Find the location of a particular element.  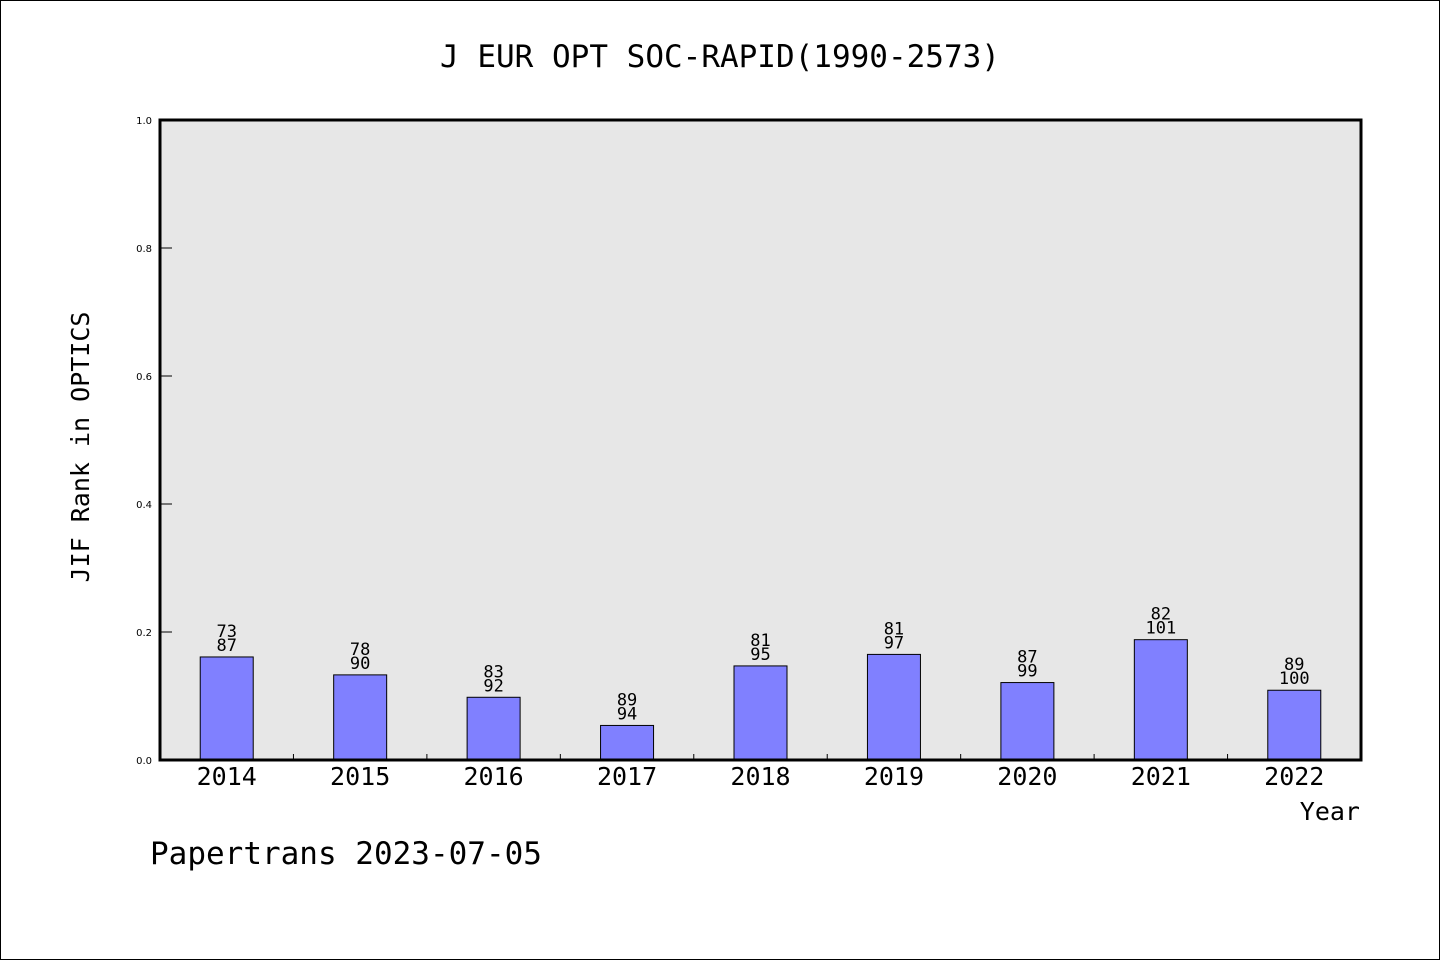

chart-title: J EUR OPT SOC-RAPID(1990-2573) is located at coordinates (720, 57).